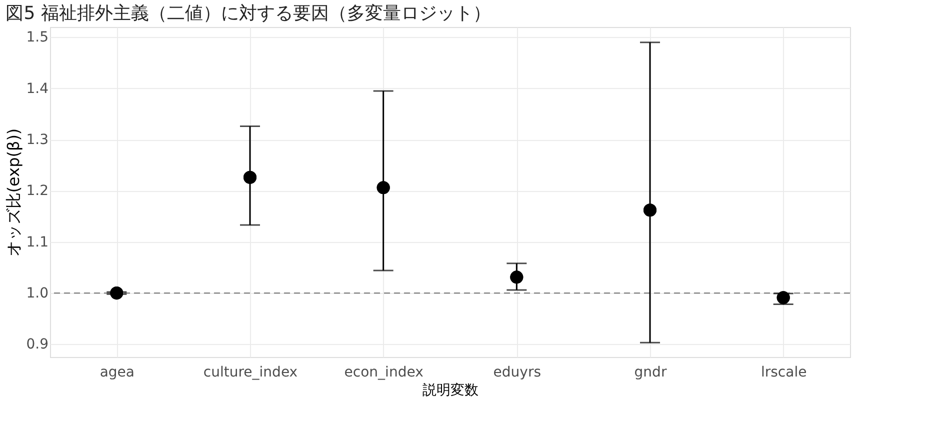 This screenshot has width=930, height=446. Describe the element at coordinates (37, 38) in the screenshot. I see `y-tick-label: 1.5` at that location.